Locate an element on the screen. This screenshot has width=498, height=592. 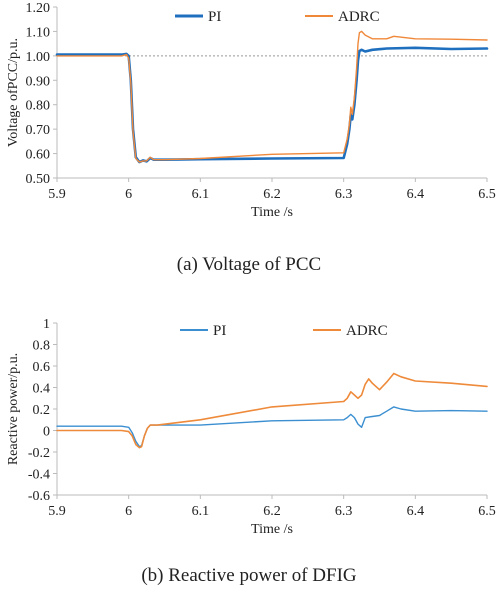
y-tick-label: 0.90 is located at coordinates (38, 81).